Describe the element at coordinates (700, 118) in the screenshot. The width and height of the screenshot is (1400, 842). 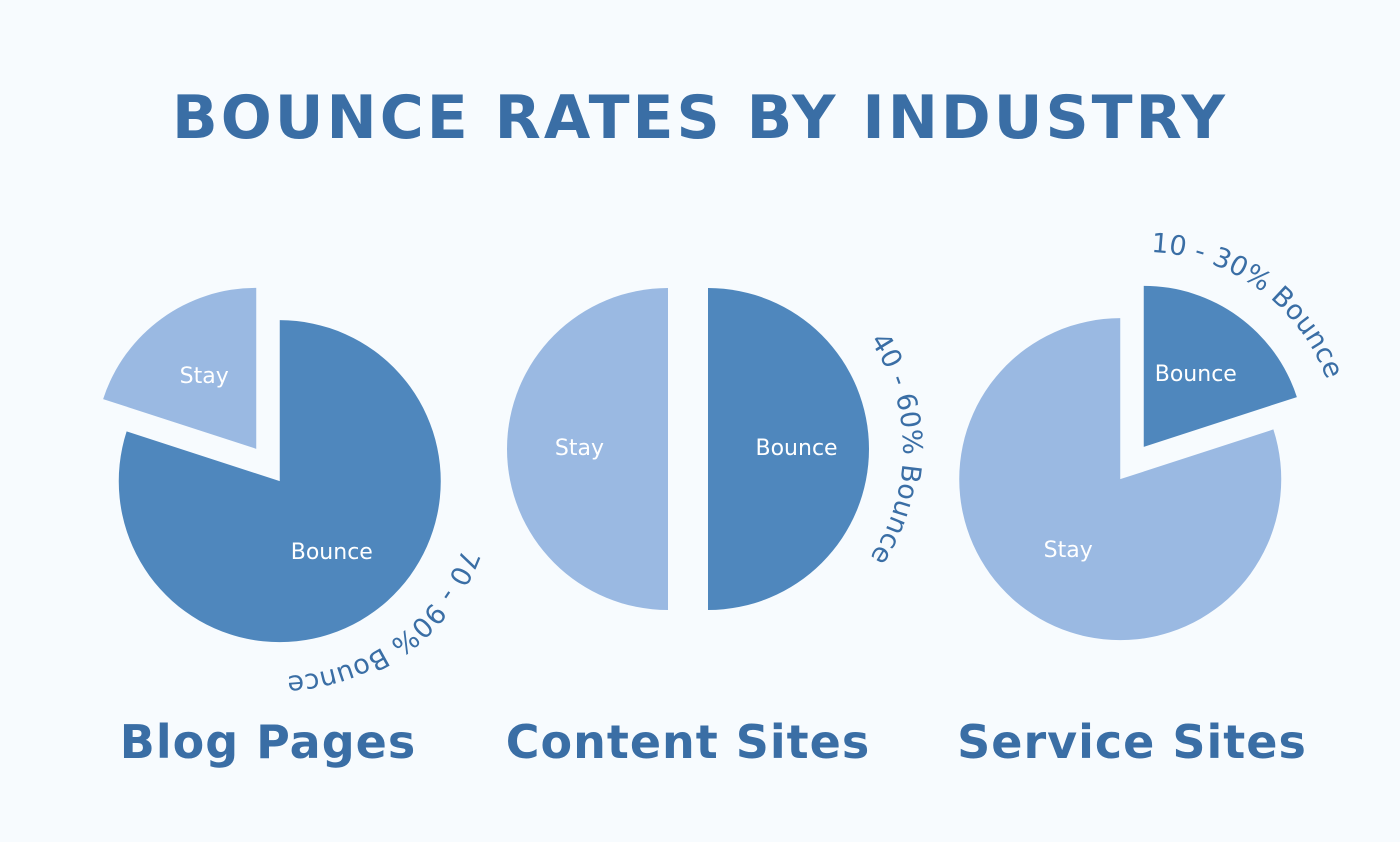
I see `page-title: BOUNCE RATES BY INDUSTRY` at that location.